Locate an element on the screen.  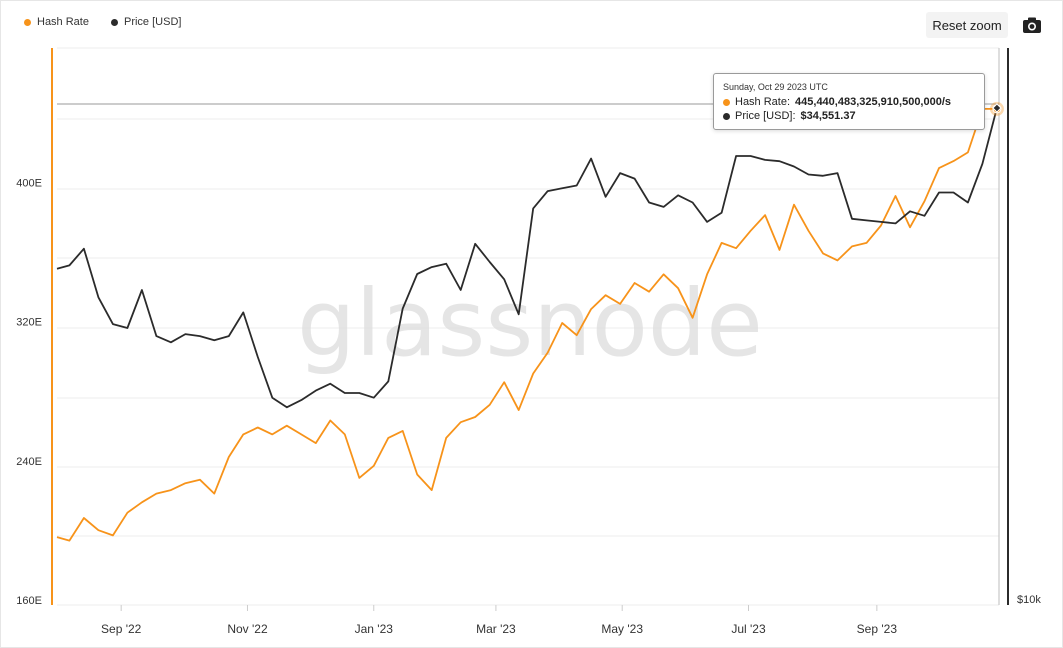
legend-label: Price [USD] is located at coordinates (152, 22).